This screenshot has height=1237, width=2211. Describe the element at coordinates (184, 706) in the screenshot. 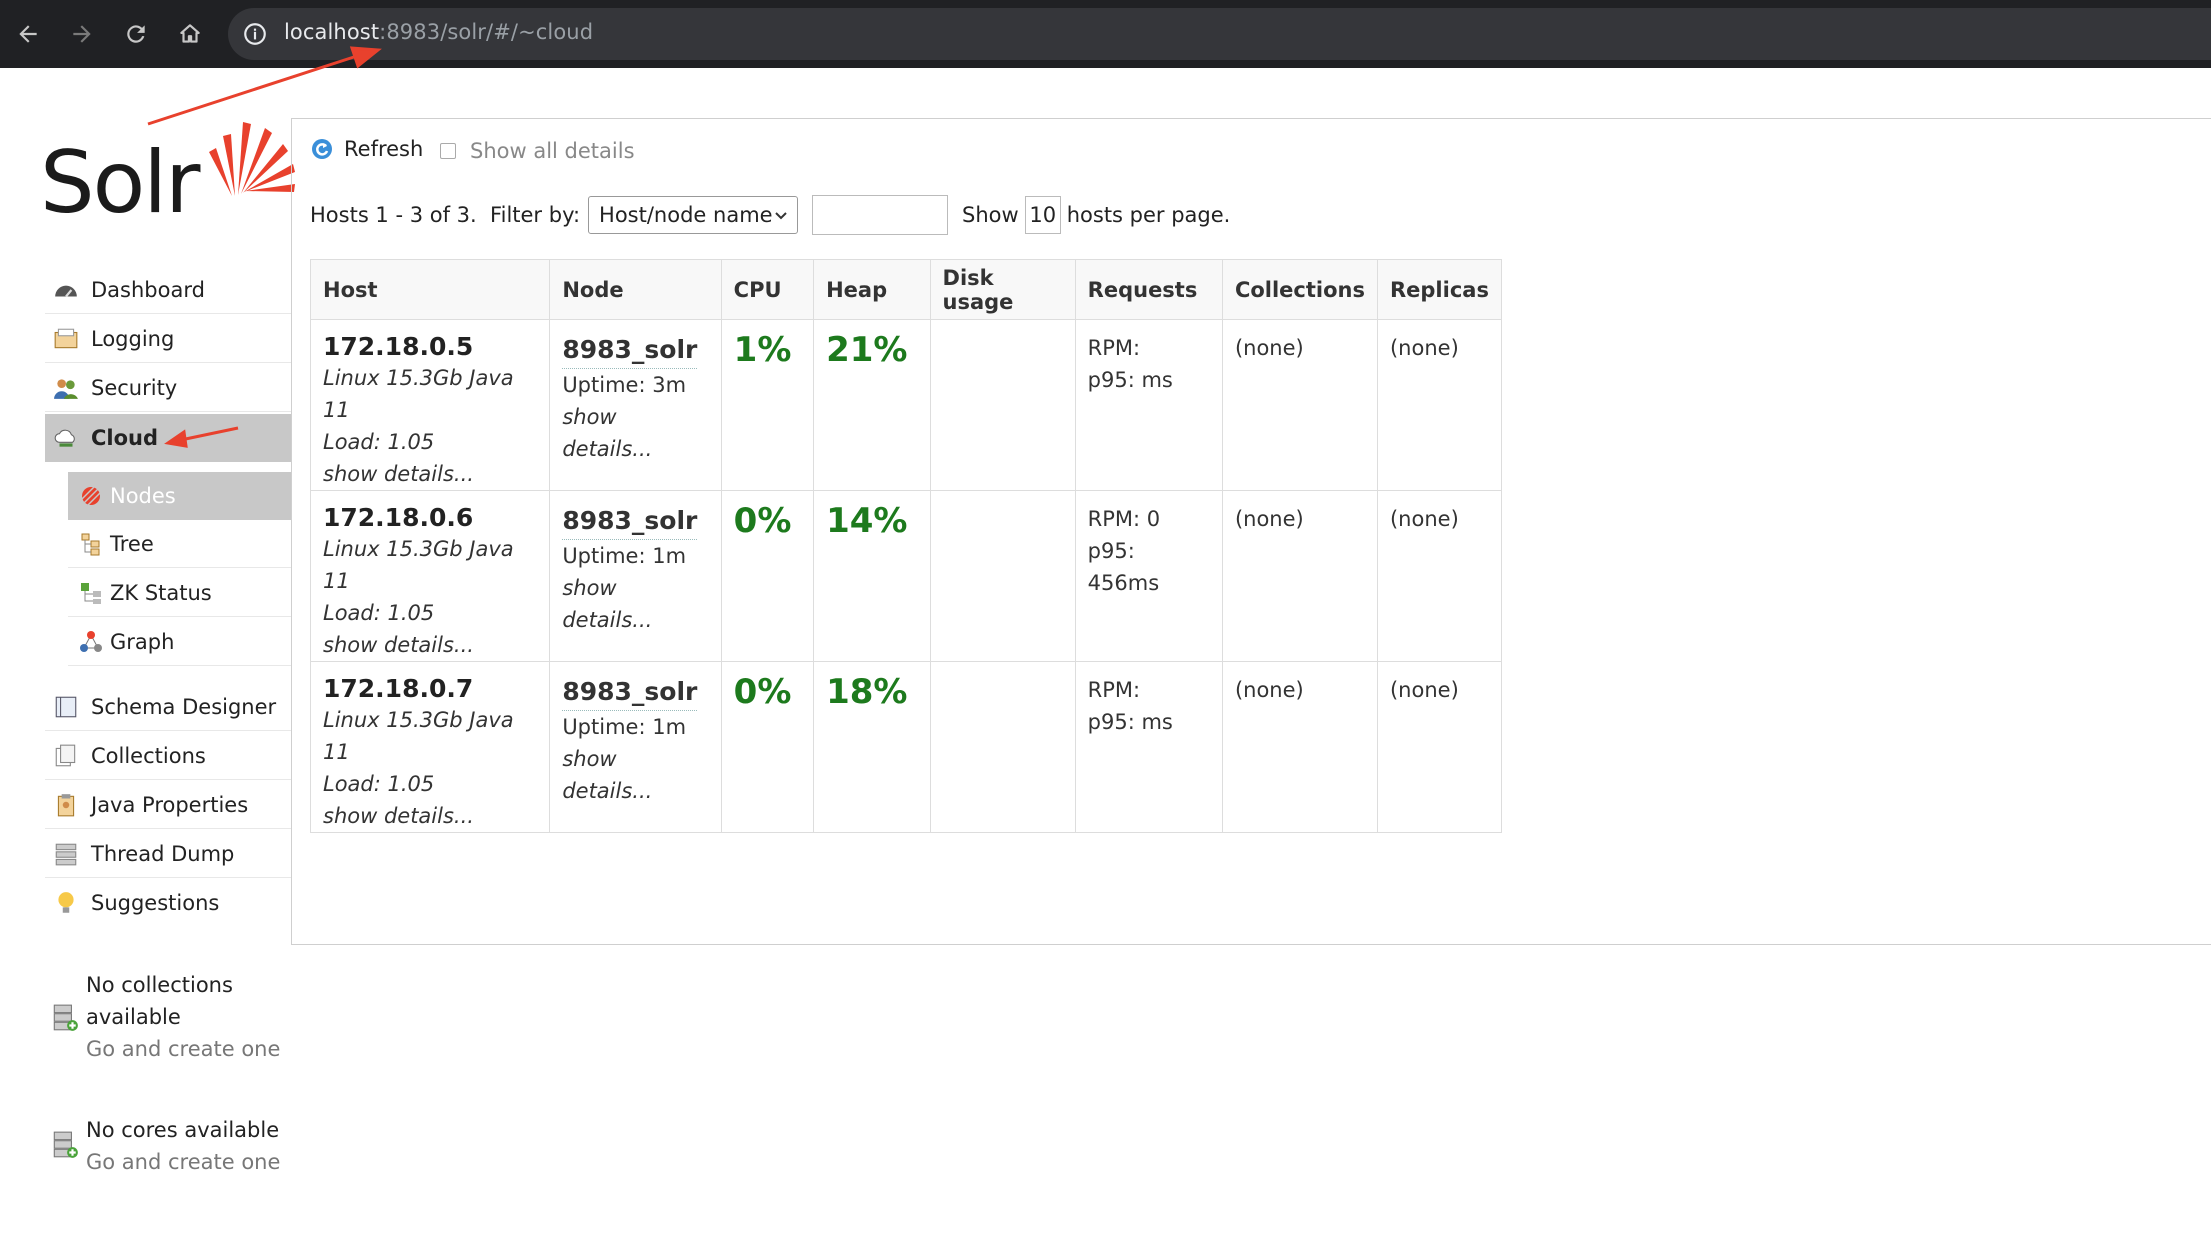

I see `sidebar-item-label: Schema Designer` at that location.